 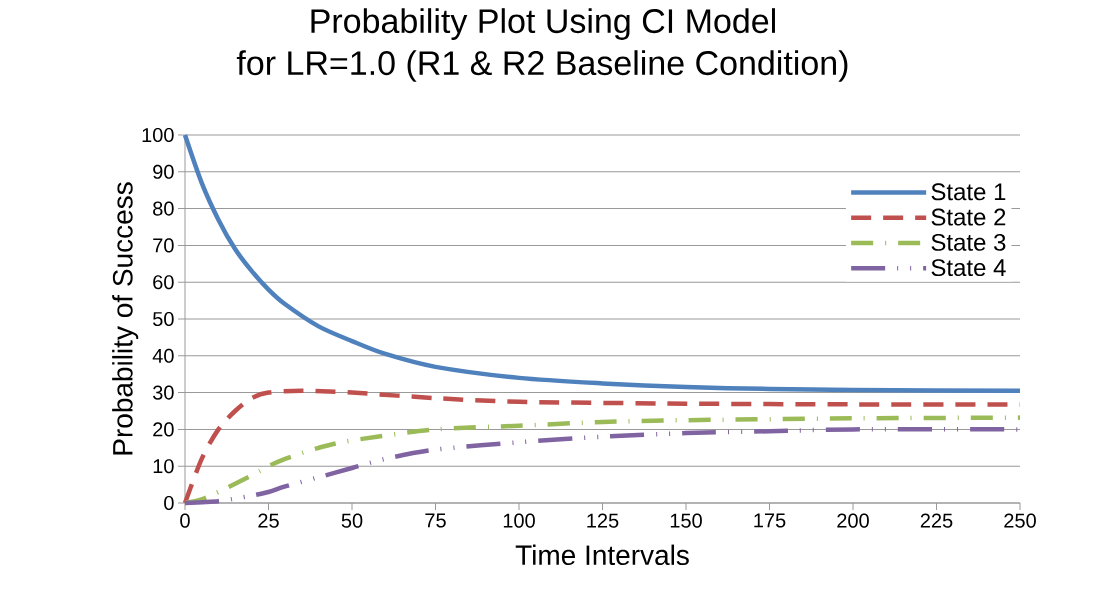 What do you see at coordinates (163, 319) in the screenshot?
I see `y-tick-label: 50` at bounding box center [163, 319].